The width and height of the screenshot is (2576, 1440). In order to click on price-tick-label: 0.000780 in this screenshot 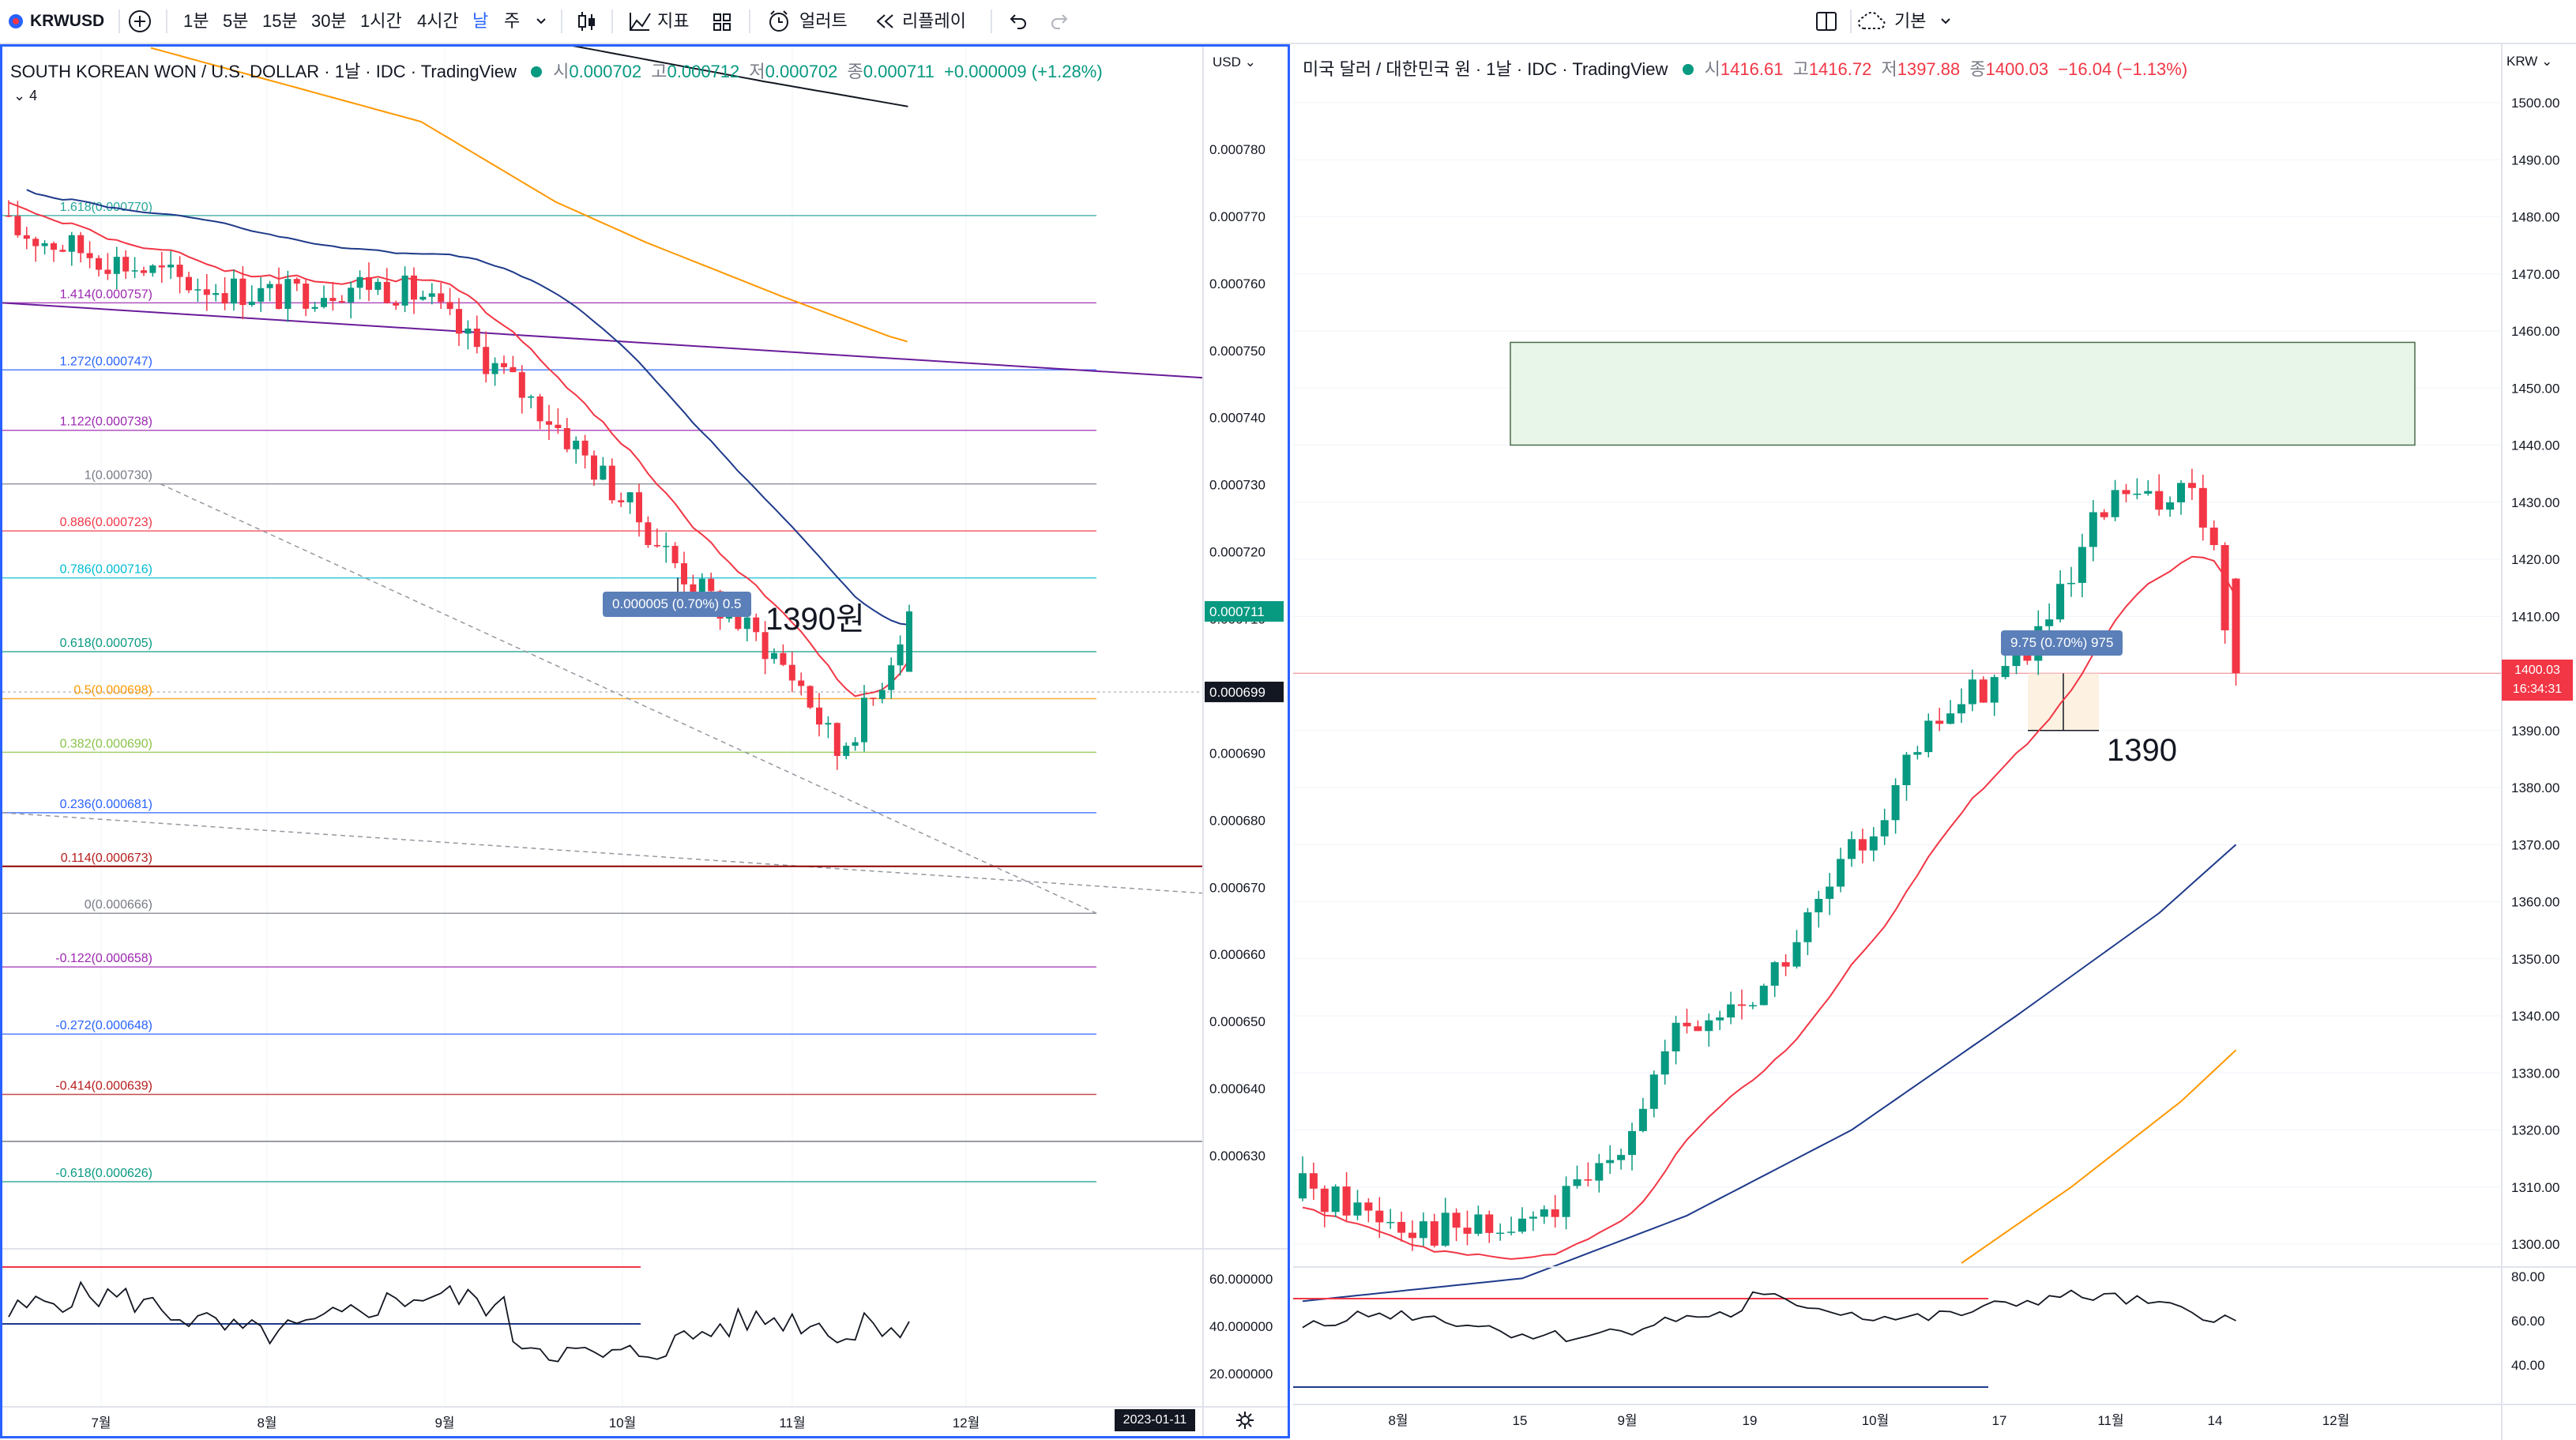, I will do `click(1237, 149)`.